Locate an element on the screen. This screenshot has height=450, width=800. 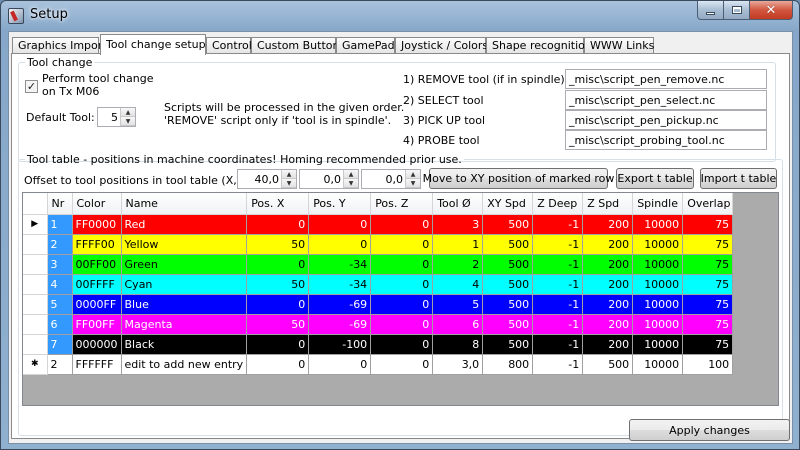
table-row: 7 000000 Black 0 -100 0 8 500 -1 200 10000 75 is located at coordinates (378, 344).